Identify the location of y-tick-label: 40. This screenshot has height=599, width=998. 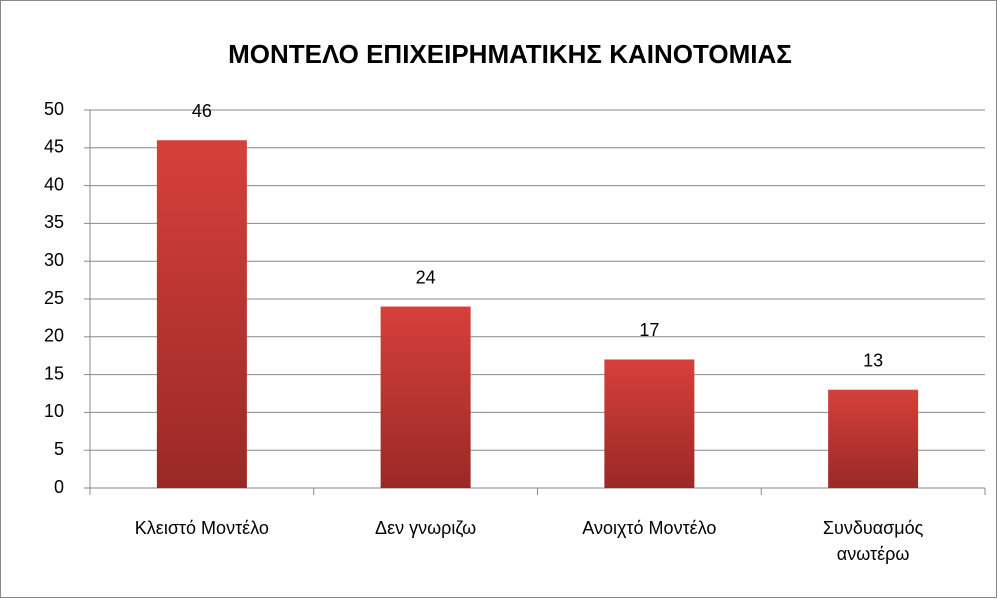
(54, 184).